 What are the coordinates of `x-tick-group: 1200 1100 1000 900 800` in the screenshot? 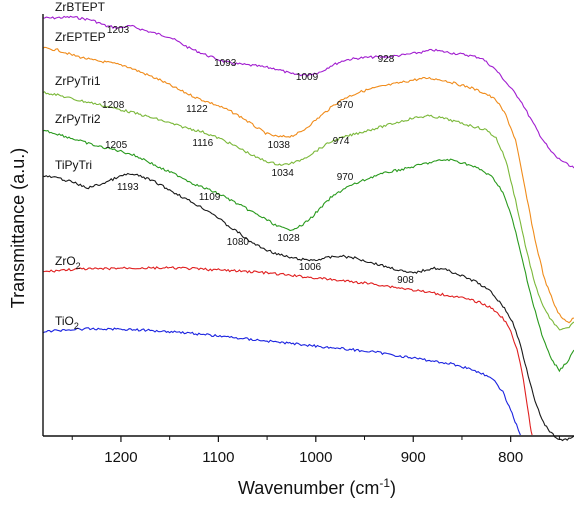 It's located at (315, 451).